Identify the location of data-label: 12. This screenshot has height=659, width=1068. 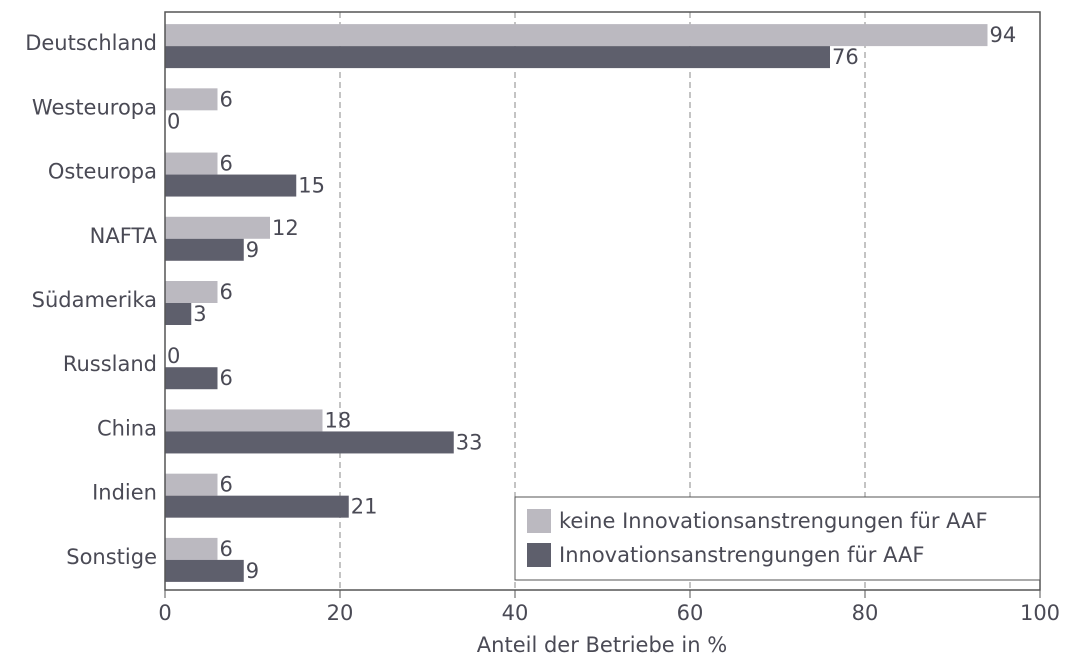
(285, 228).